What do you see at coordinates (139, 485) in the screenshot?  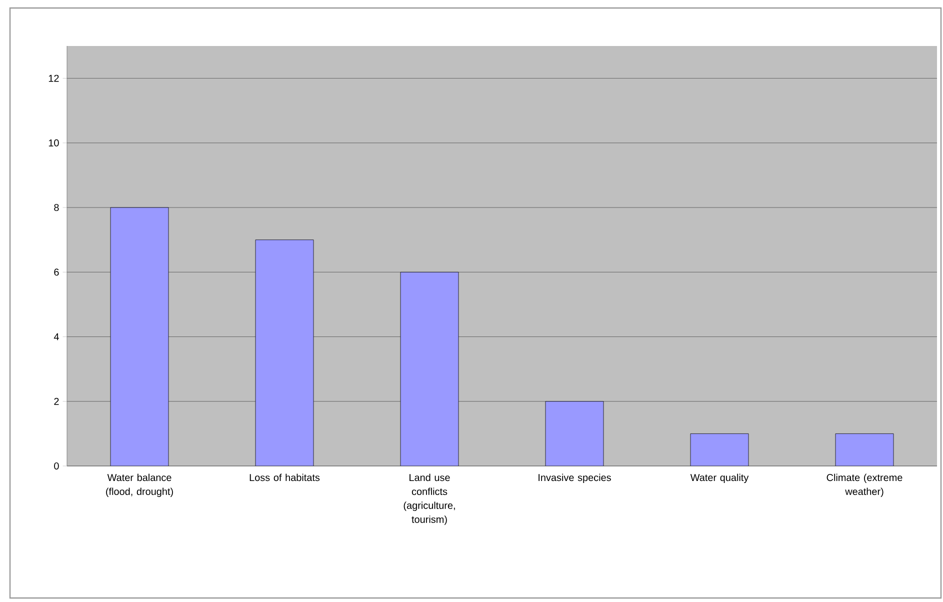 I see `x-tick-label: Water balance (flood, drought)` at bounding box center [139, 485].